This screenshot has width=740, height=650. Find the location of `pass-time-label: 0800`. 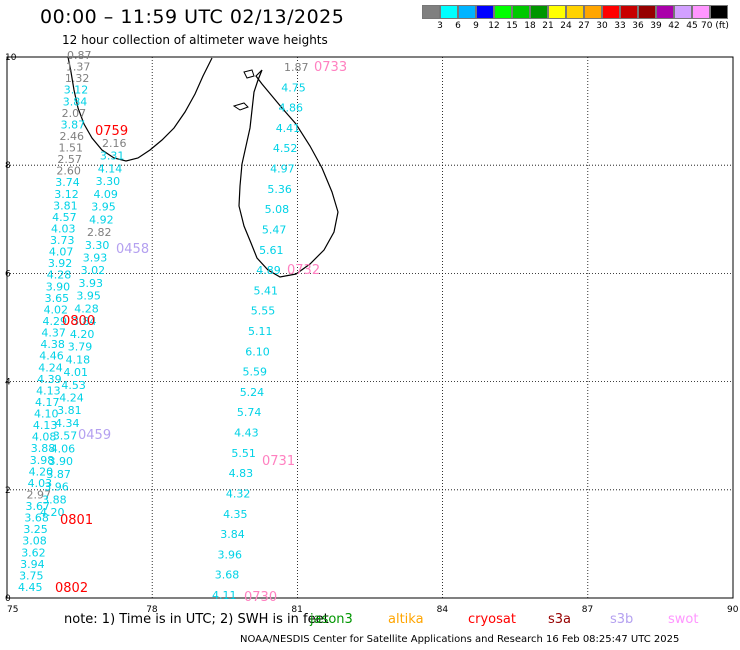

pass-time-label: 0800 is located at coordinates (78, 321).